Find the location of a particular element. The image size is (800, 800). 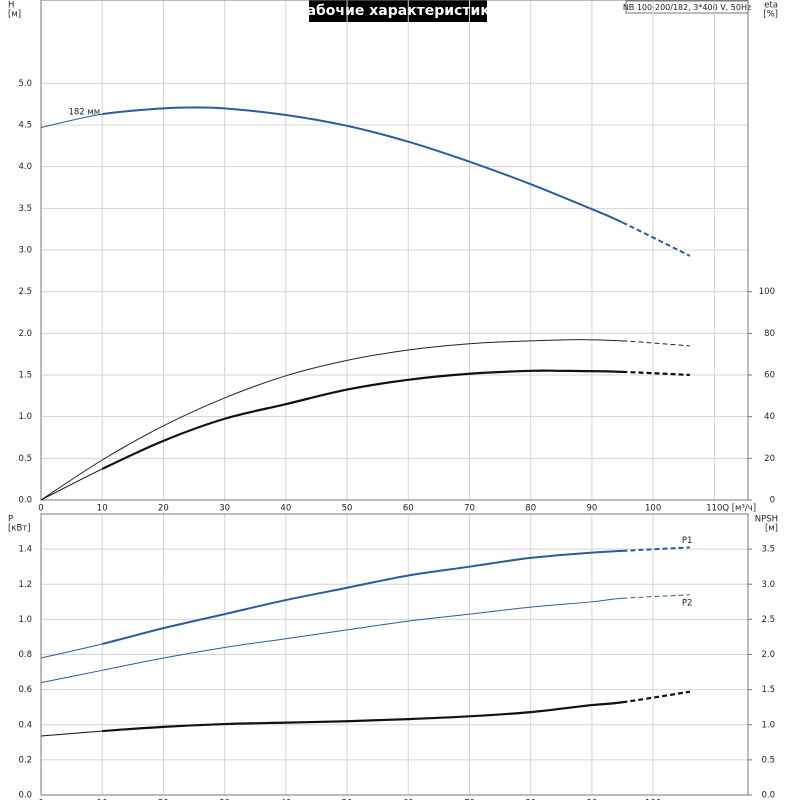

y2-tick-label: 1.0 is located at coordinates (768, 725).